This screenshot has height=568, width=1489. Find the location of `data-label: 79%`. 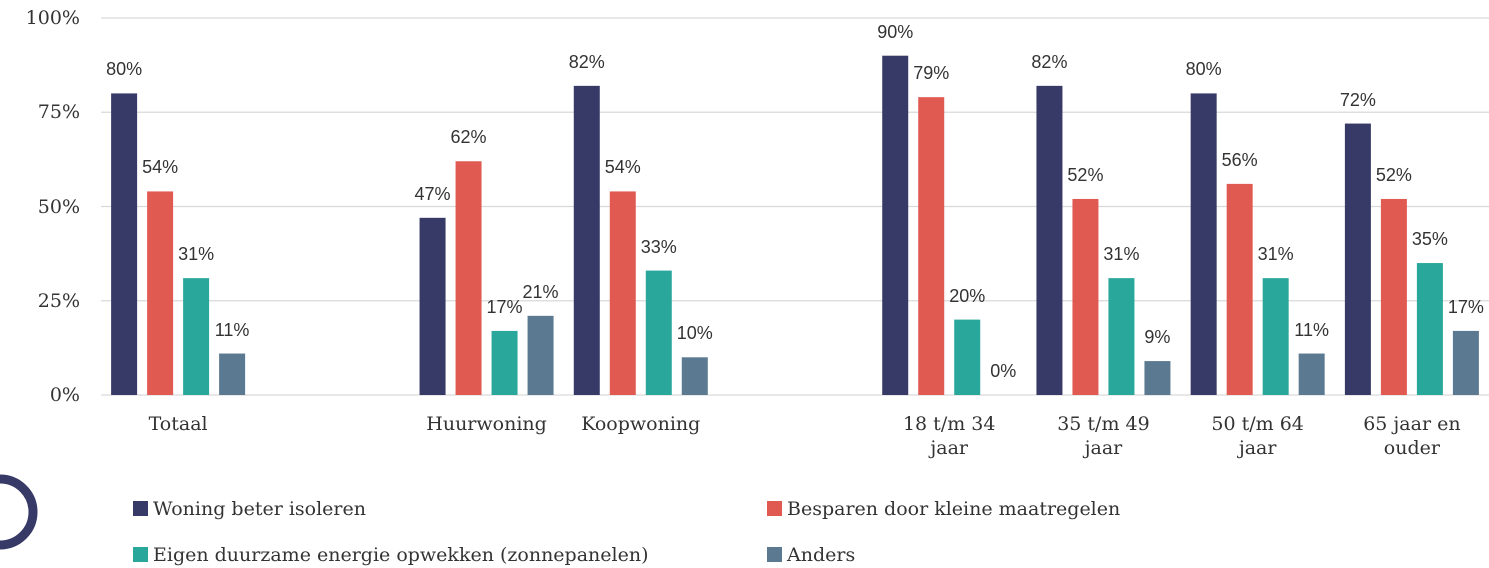

data-label: 79% is located at coordinates (931, 73).